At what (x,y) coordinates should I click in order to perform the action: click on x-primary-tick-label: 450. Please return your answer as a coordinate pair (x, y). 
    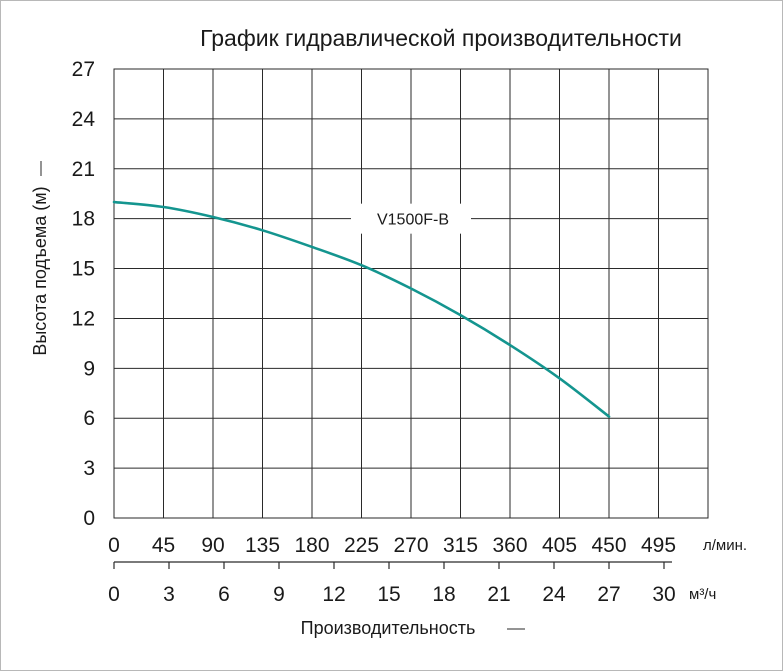
    Looking at the image, I should click on (608, 545).